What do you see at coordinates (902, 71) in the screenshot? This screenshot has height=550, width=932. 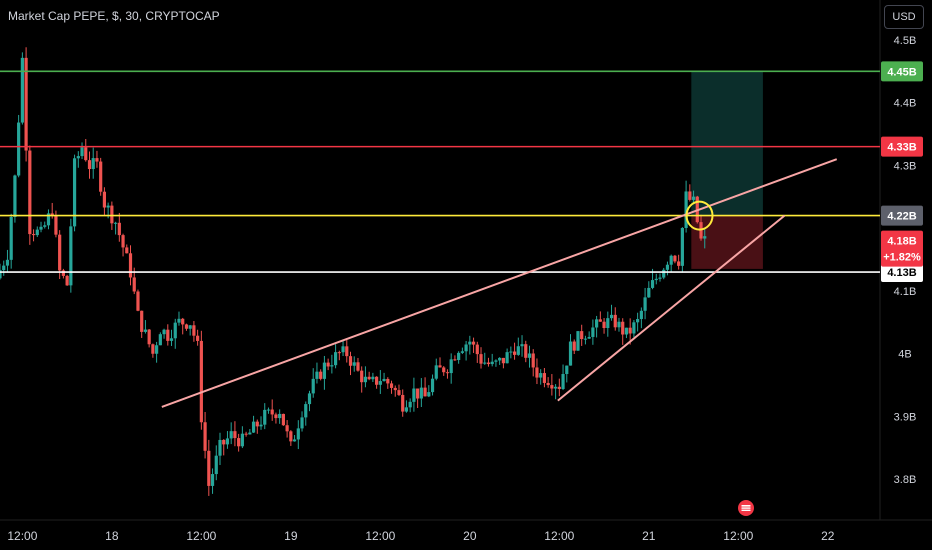 I see `level-label-green-bg` at bounding box center [902, 71].